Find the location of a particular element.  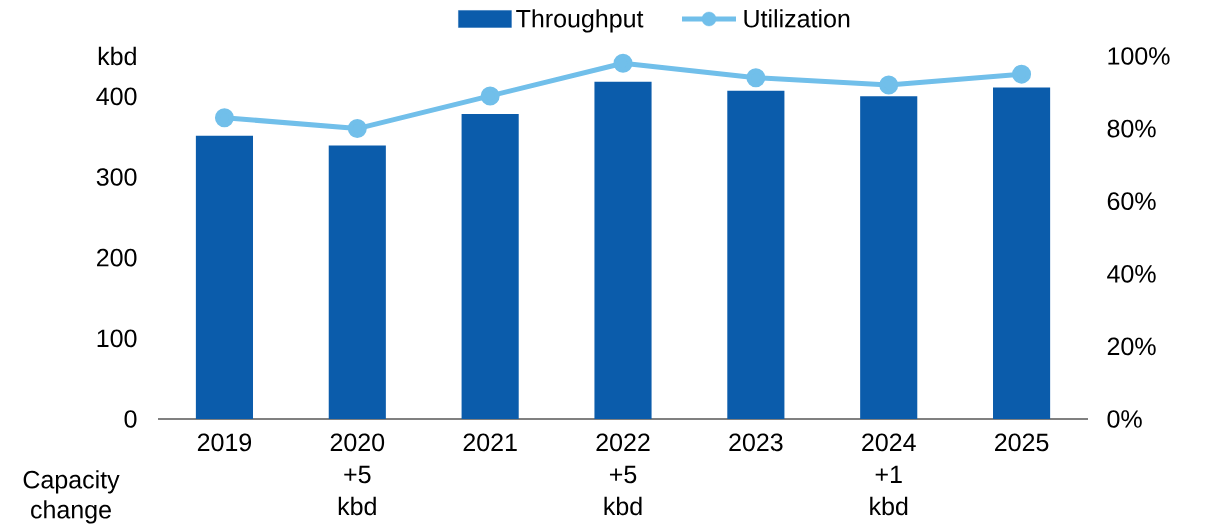

y2-tick-label: 60% is located at coordinates (1131, 201).